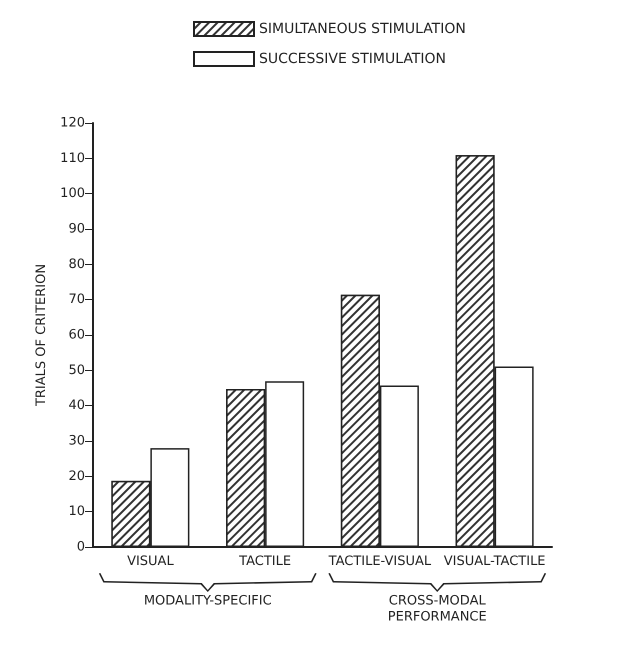 This screenshot has width=621, height=651. What do you see at coordinates (72, 194) in the screenshot?
I see `y-tick-label: 100` at bounding box center [72, 194].